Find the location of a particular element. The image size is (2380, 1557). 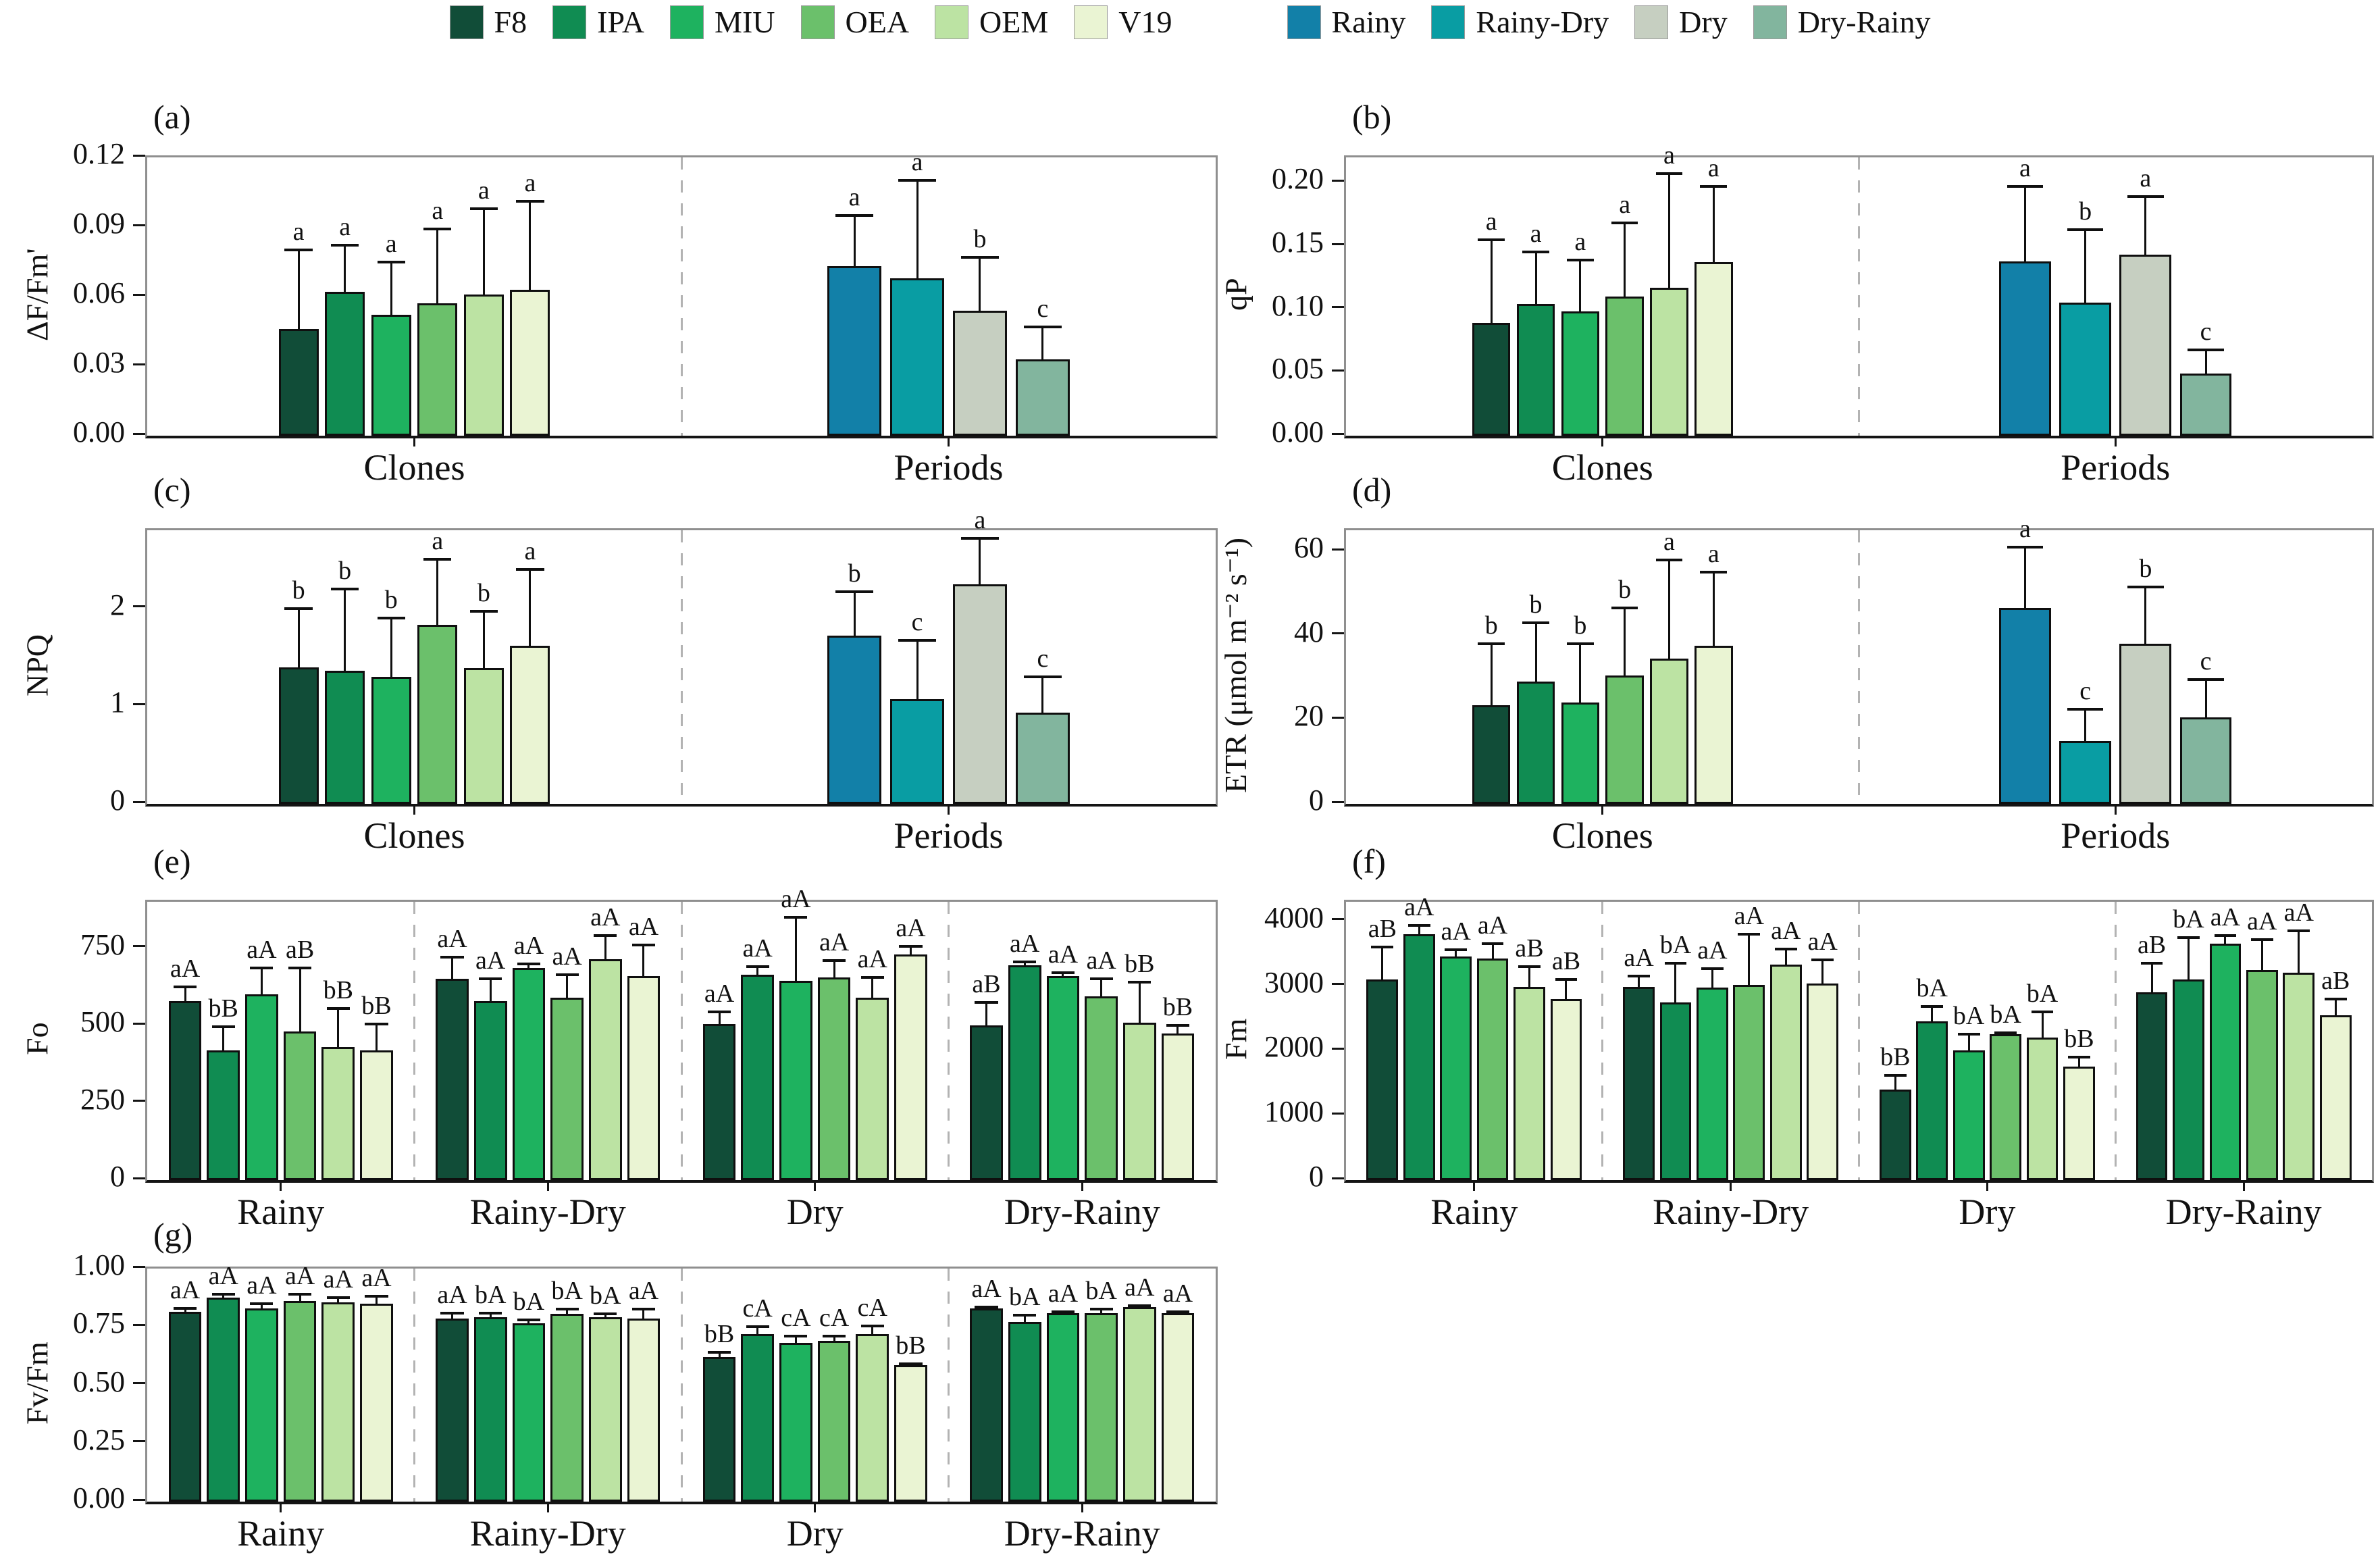

plot-b: a a a a a a Clones a b a c Periods is located at coordinates (1859, 314).